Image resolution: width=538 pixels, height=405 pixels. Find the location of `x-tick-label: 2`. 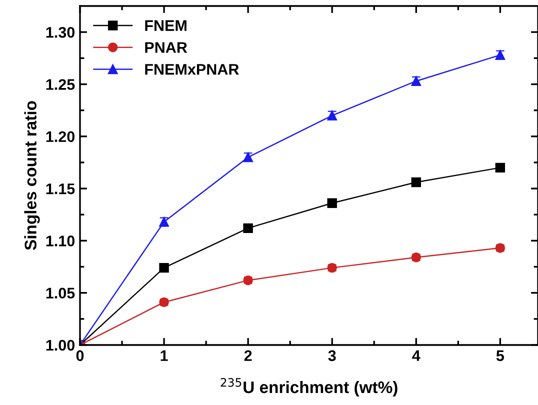

x-tick-label: 2 is located at coordinates (248, 355).